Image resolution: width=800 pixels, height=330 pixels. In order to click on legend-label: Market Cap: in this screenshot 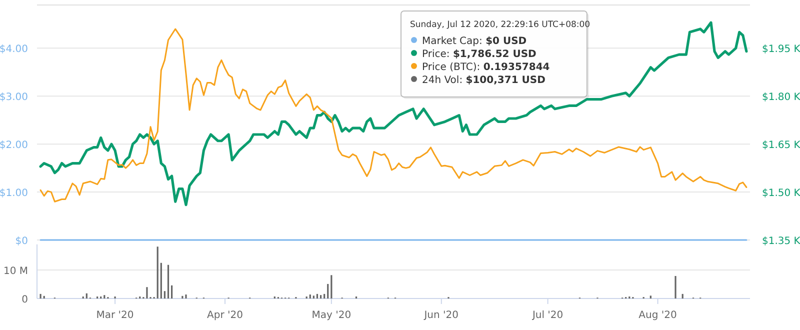, I will do `click(452, 41)`.